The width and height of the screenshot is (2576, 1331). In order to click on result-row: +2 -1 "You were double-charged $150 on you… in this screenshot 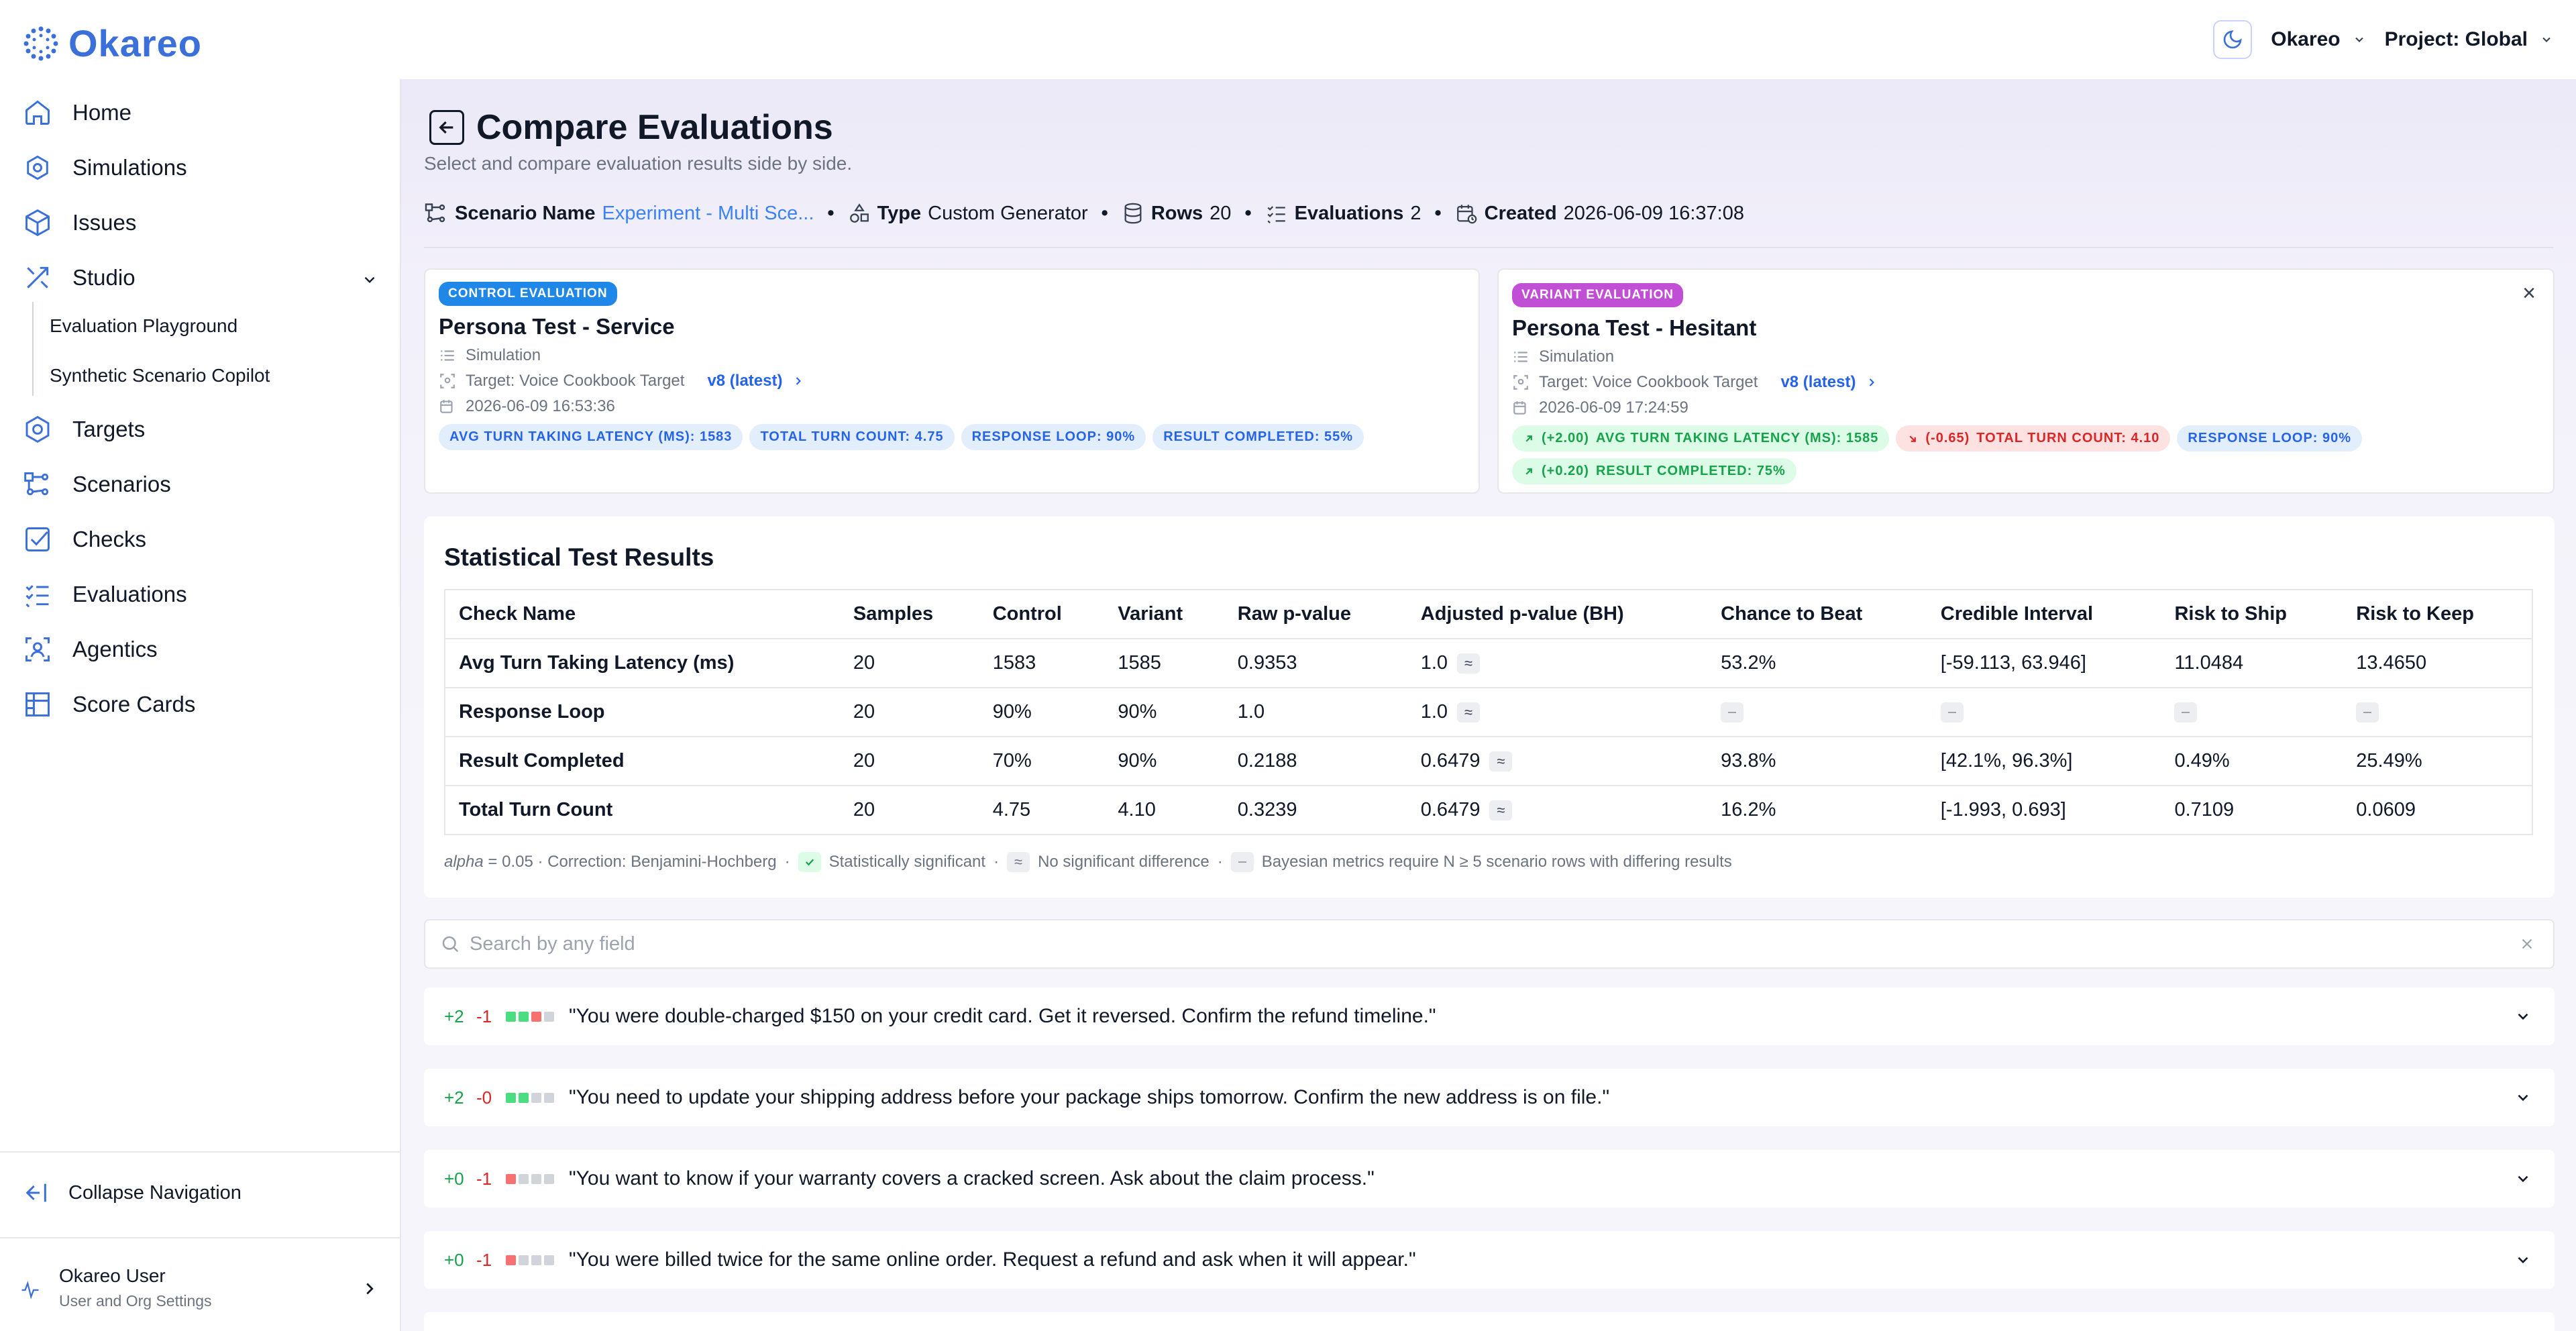, I will do `click(1489, 1016)`.